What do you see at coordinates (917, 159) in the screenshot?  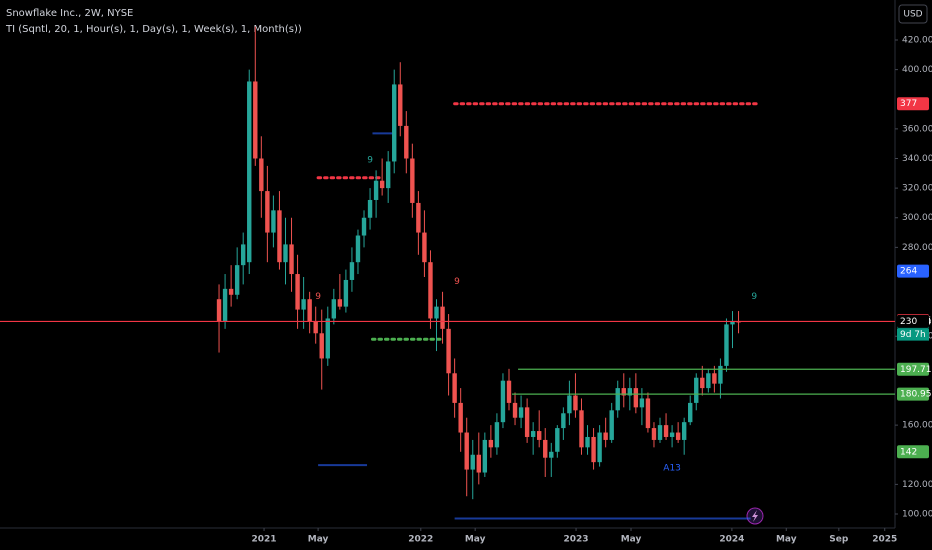 I see `y-tick-label: 340.00` at bounding box center [917, 159].